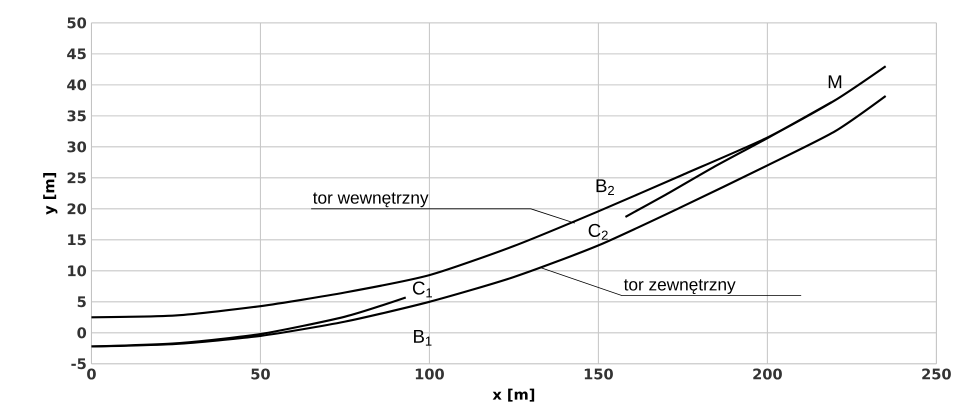  I want to click on x-tick-label: 200, so click(767, 374).